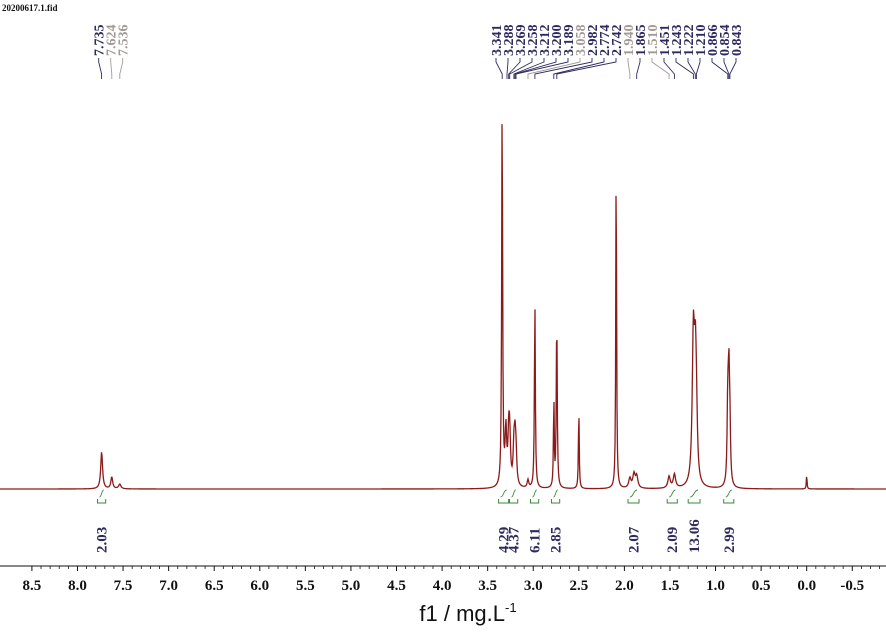 The width and height of the screenshot is (886, 633). Describe the element at coordinates (351, 586) in the screenshot. I see `x-tick-label: 5.0` at that location.